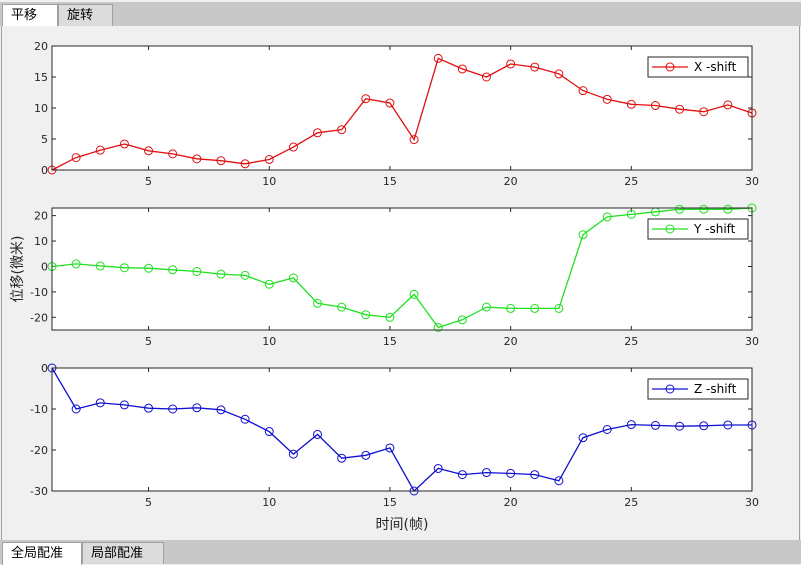  Describe the element at coordinates (400, 14) in the screenshot. I see `top-tab-bar: 平移 旋转` at that location.